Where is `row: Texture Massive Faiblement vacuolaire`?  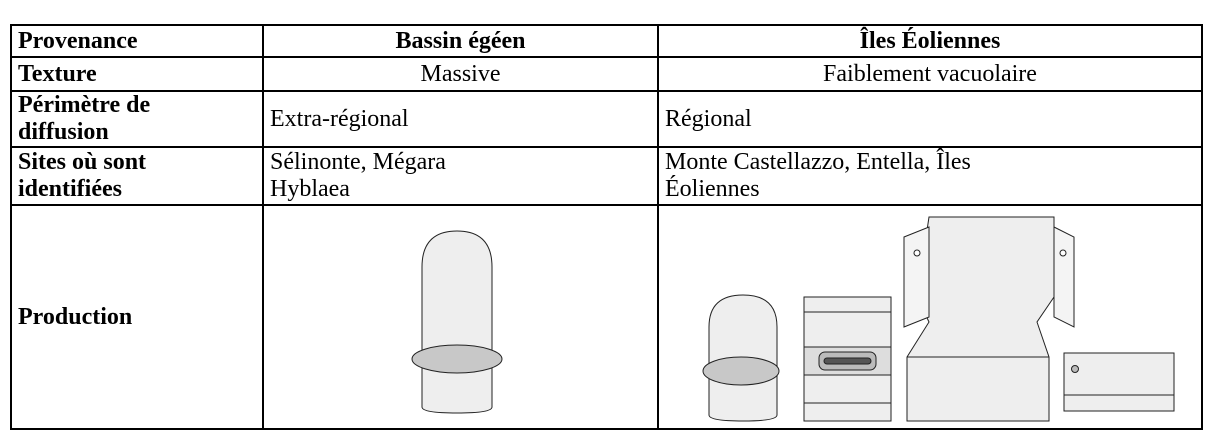
row: Texture Massive Faiblement vacuolaire is located at coordinates (606, 74).